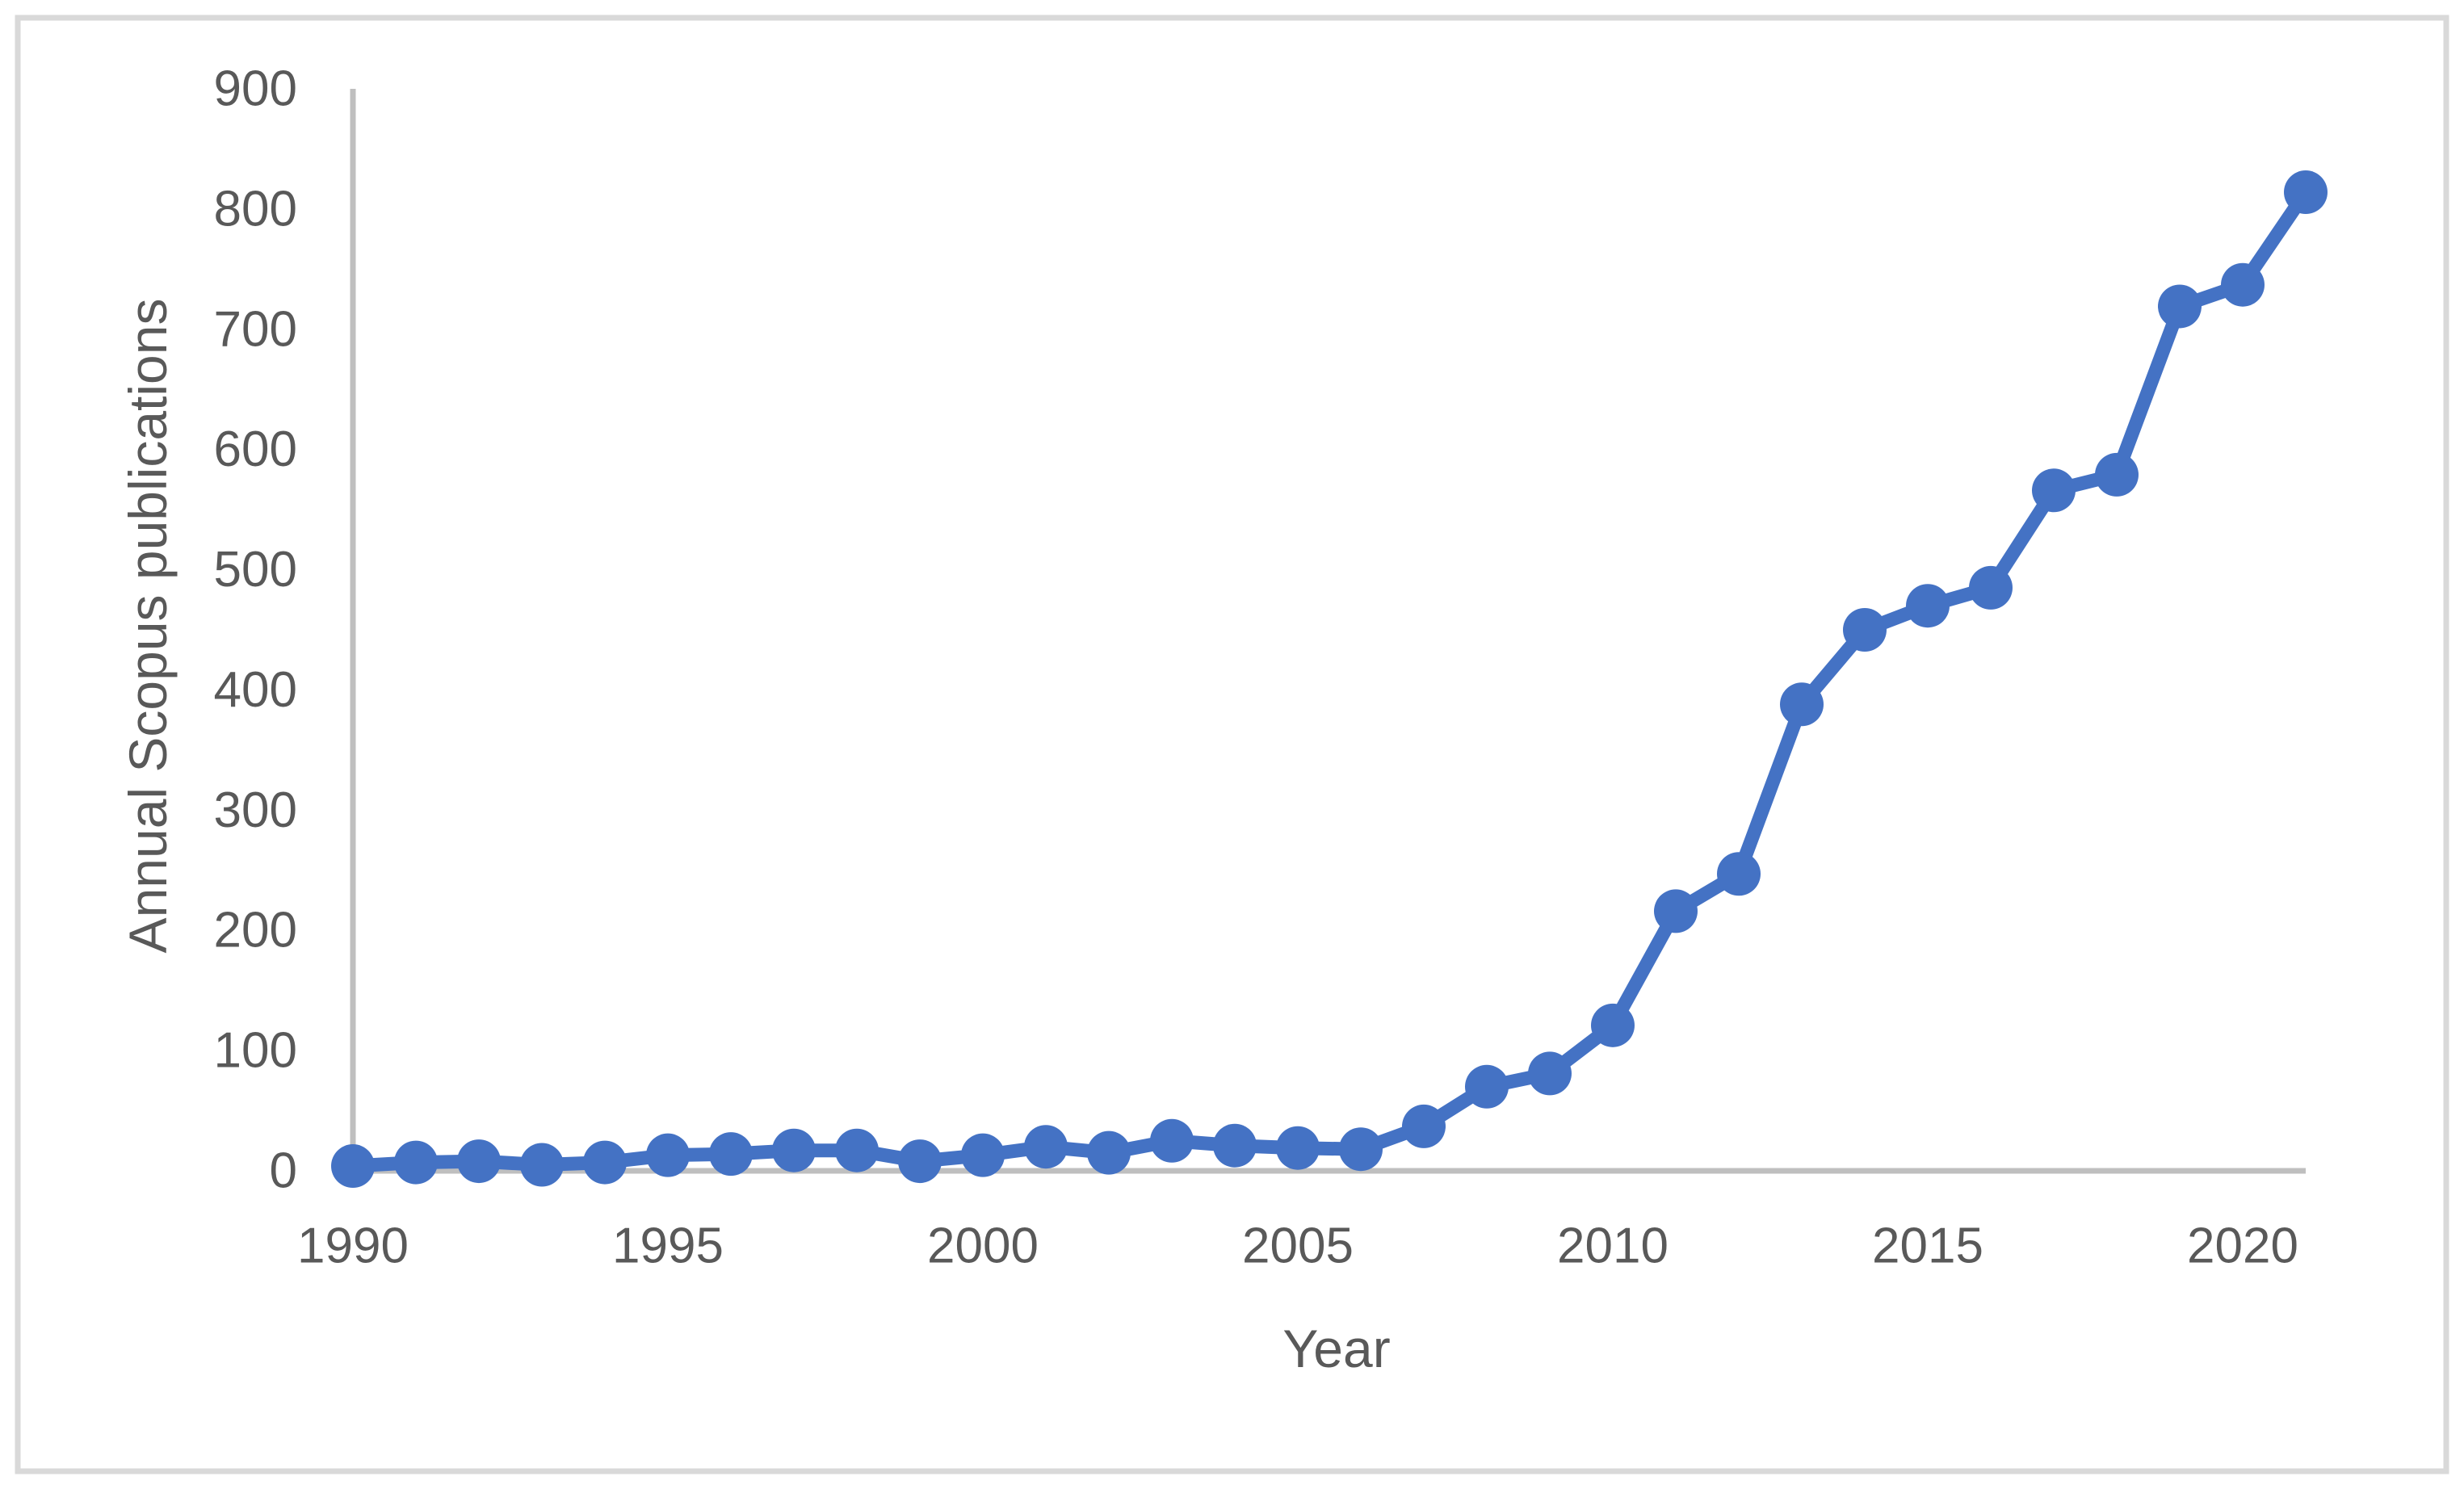  What do you see at coordinates (1298, 1246) in the screenshot?
I see `x-tick-label: 2005` at bounding box center [1298, 1246].